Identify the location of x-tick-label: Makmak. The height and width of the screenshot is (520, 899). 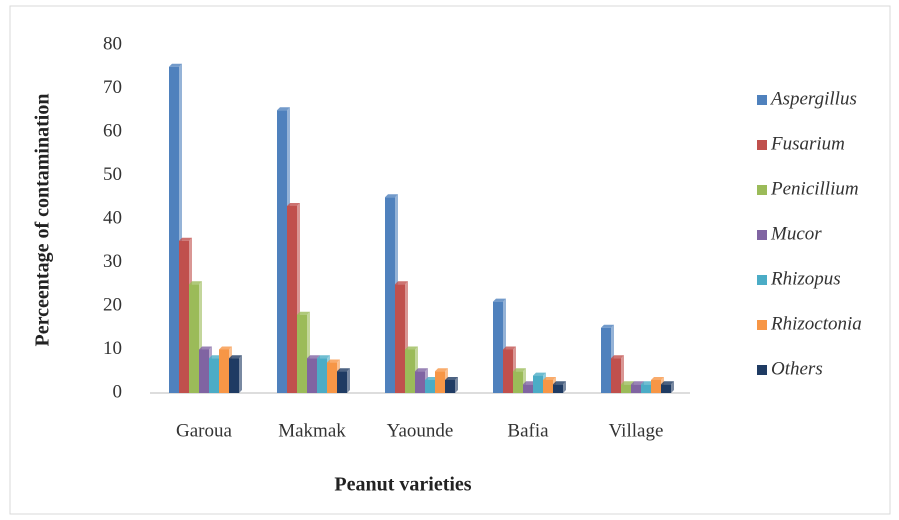
(312, 430).